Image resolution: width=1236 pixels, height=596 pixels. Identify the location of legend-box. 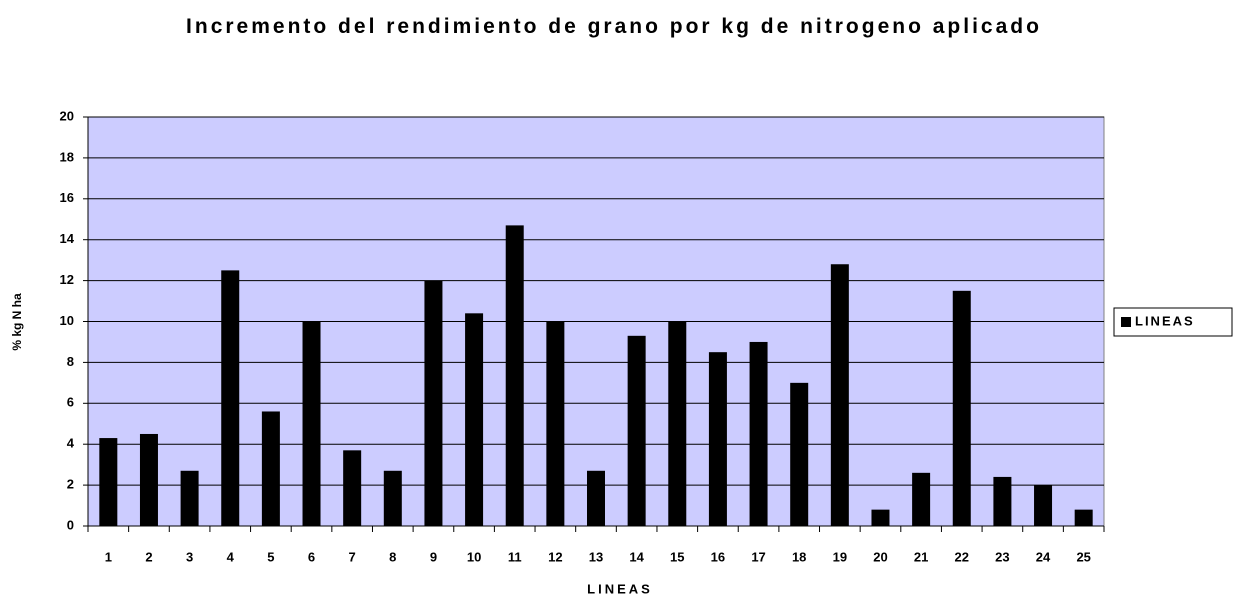
(1173, 322).